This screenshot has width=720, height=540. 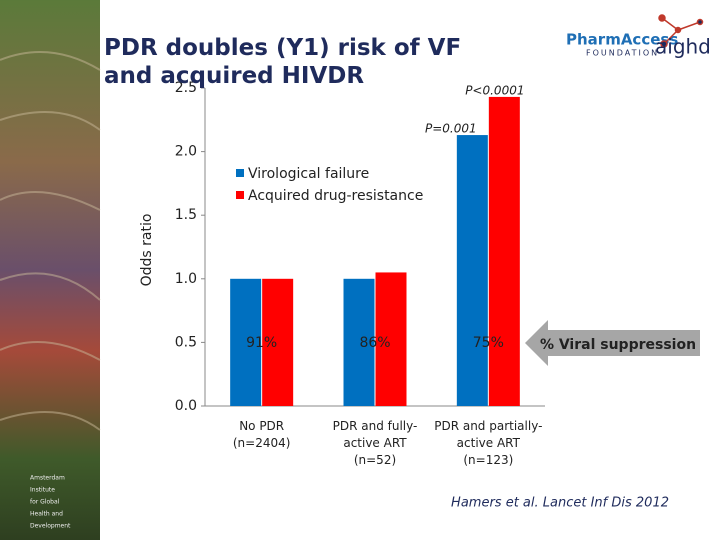 What do you see at coordinates (186, 152) in the screenshot?
I see `y-tick-label: 2.0` at bounding box center [186, 152].